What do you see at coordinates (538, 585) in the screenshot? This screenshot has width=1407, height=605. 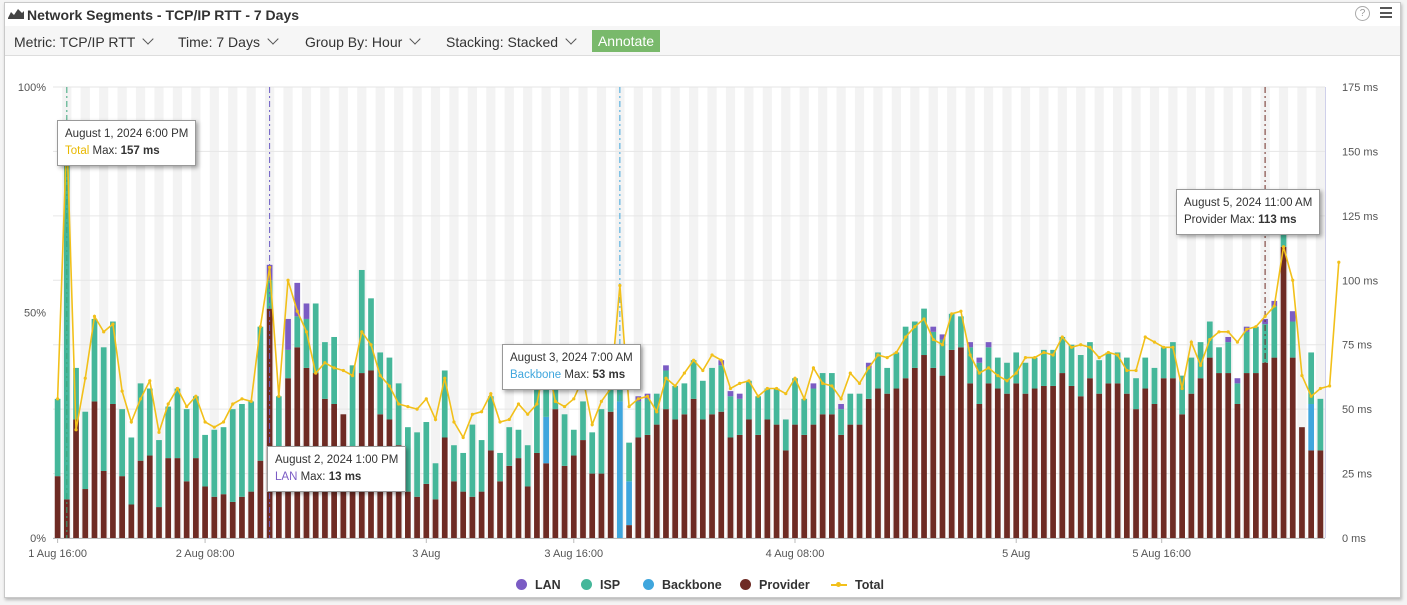 I see `legend-item-lan: LAN` at bounding box center [538, 585].